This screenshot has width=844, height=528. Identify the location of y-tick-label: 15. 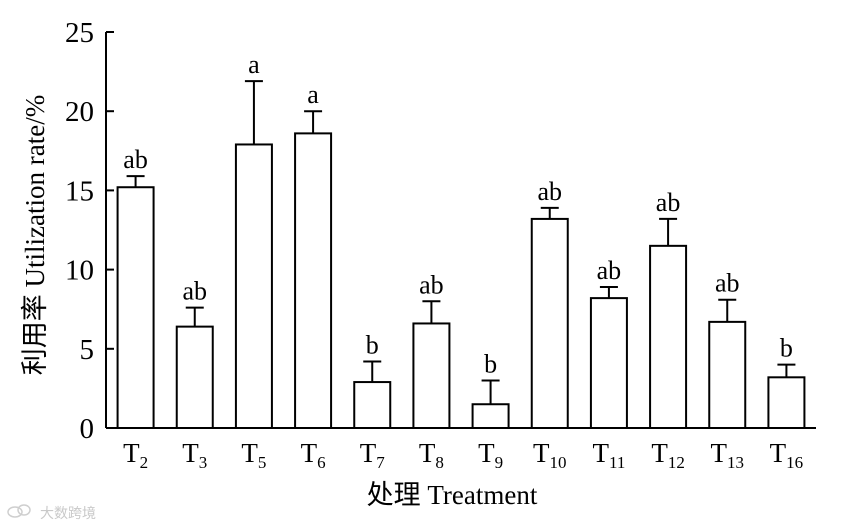
(79, 191).